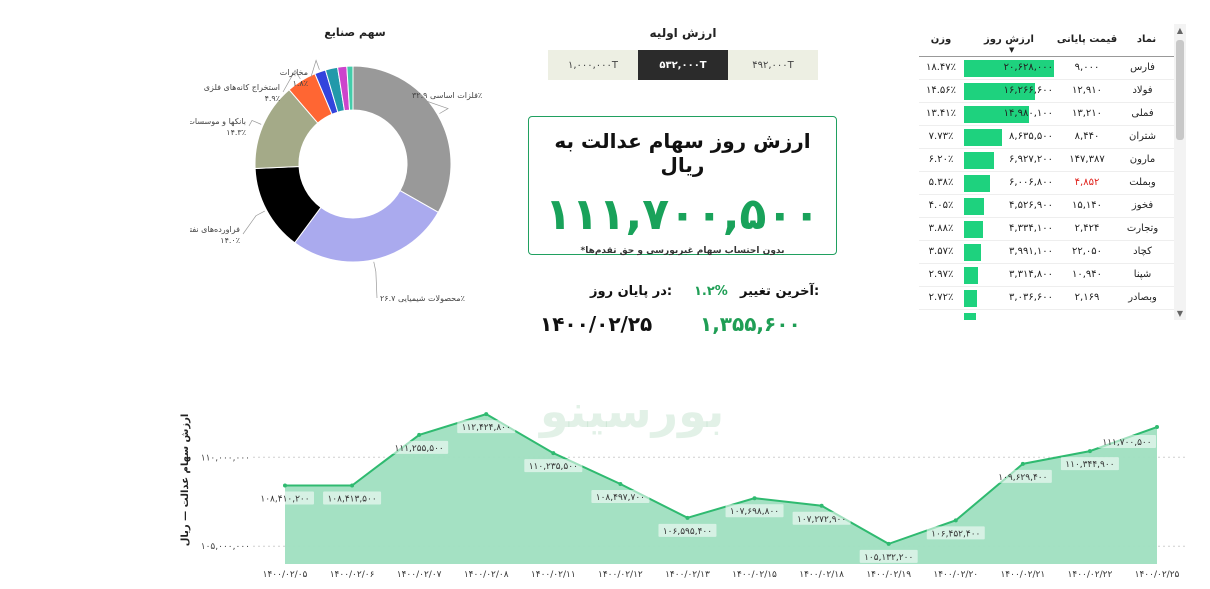  Describe the element at coordinates (1180, 30) in the screenshot. I see `scroll-up-icon: ▲` at that location.